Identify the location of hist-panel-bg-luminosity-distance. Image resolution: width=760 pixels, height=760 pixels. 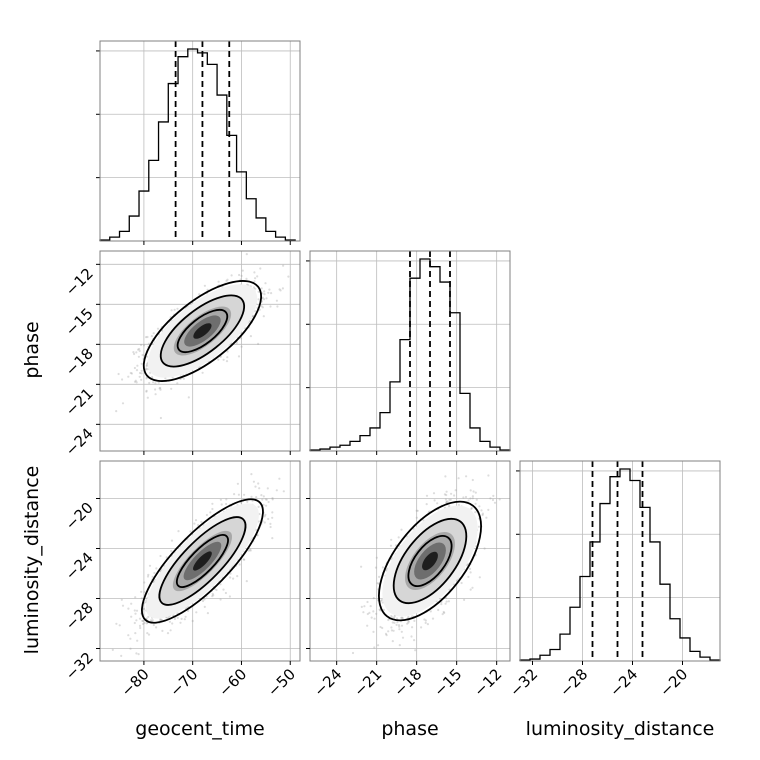
(620, 561).